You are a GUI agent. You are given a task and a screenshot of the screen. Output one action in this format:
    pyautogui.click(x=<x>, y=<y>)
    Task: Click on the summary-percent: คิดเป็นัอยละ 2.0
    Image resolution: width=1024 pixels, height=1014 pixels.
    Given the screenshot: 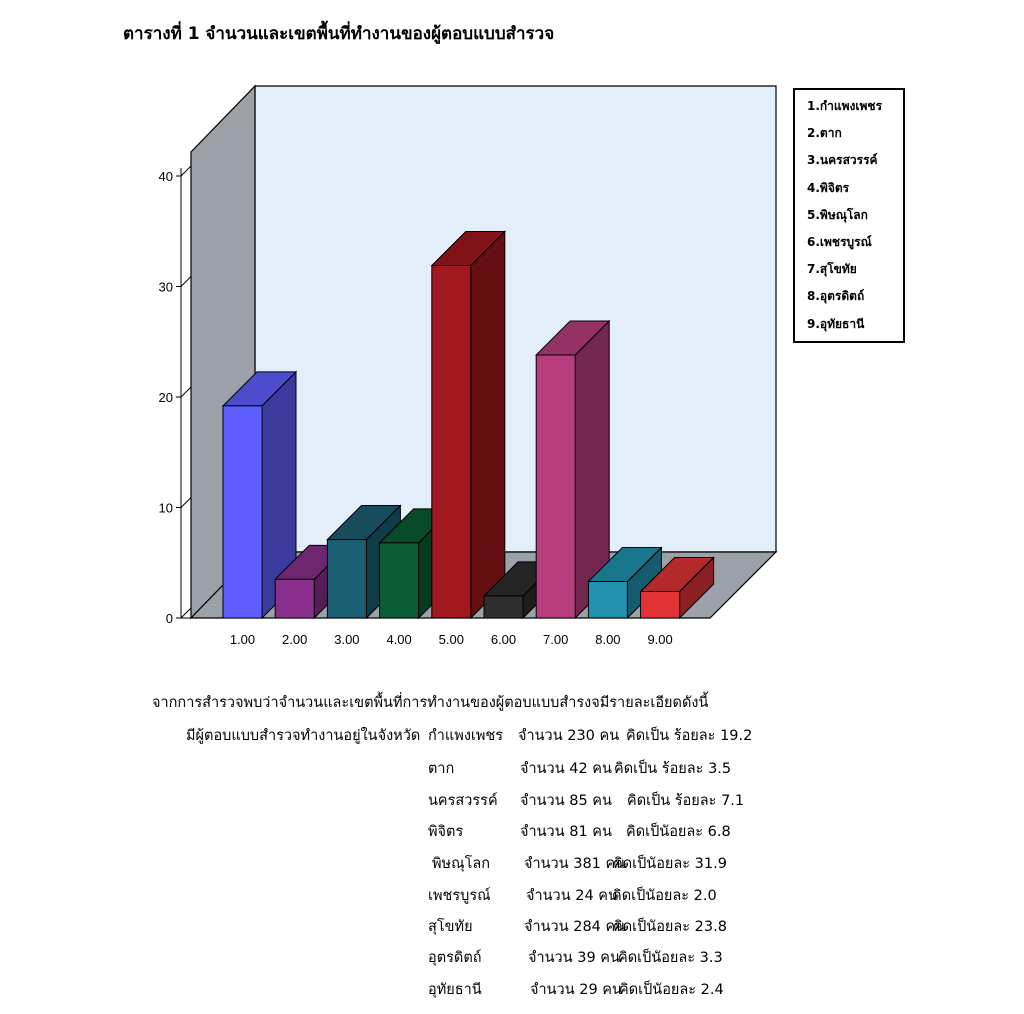 What is the action you would take?
    pyautogui.click(x=664, y=896)
    